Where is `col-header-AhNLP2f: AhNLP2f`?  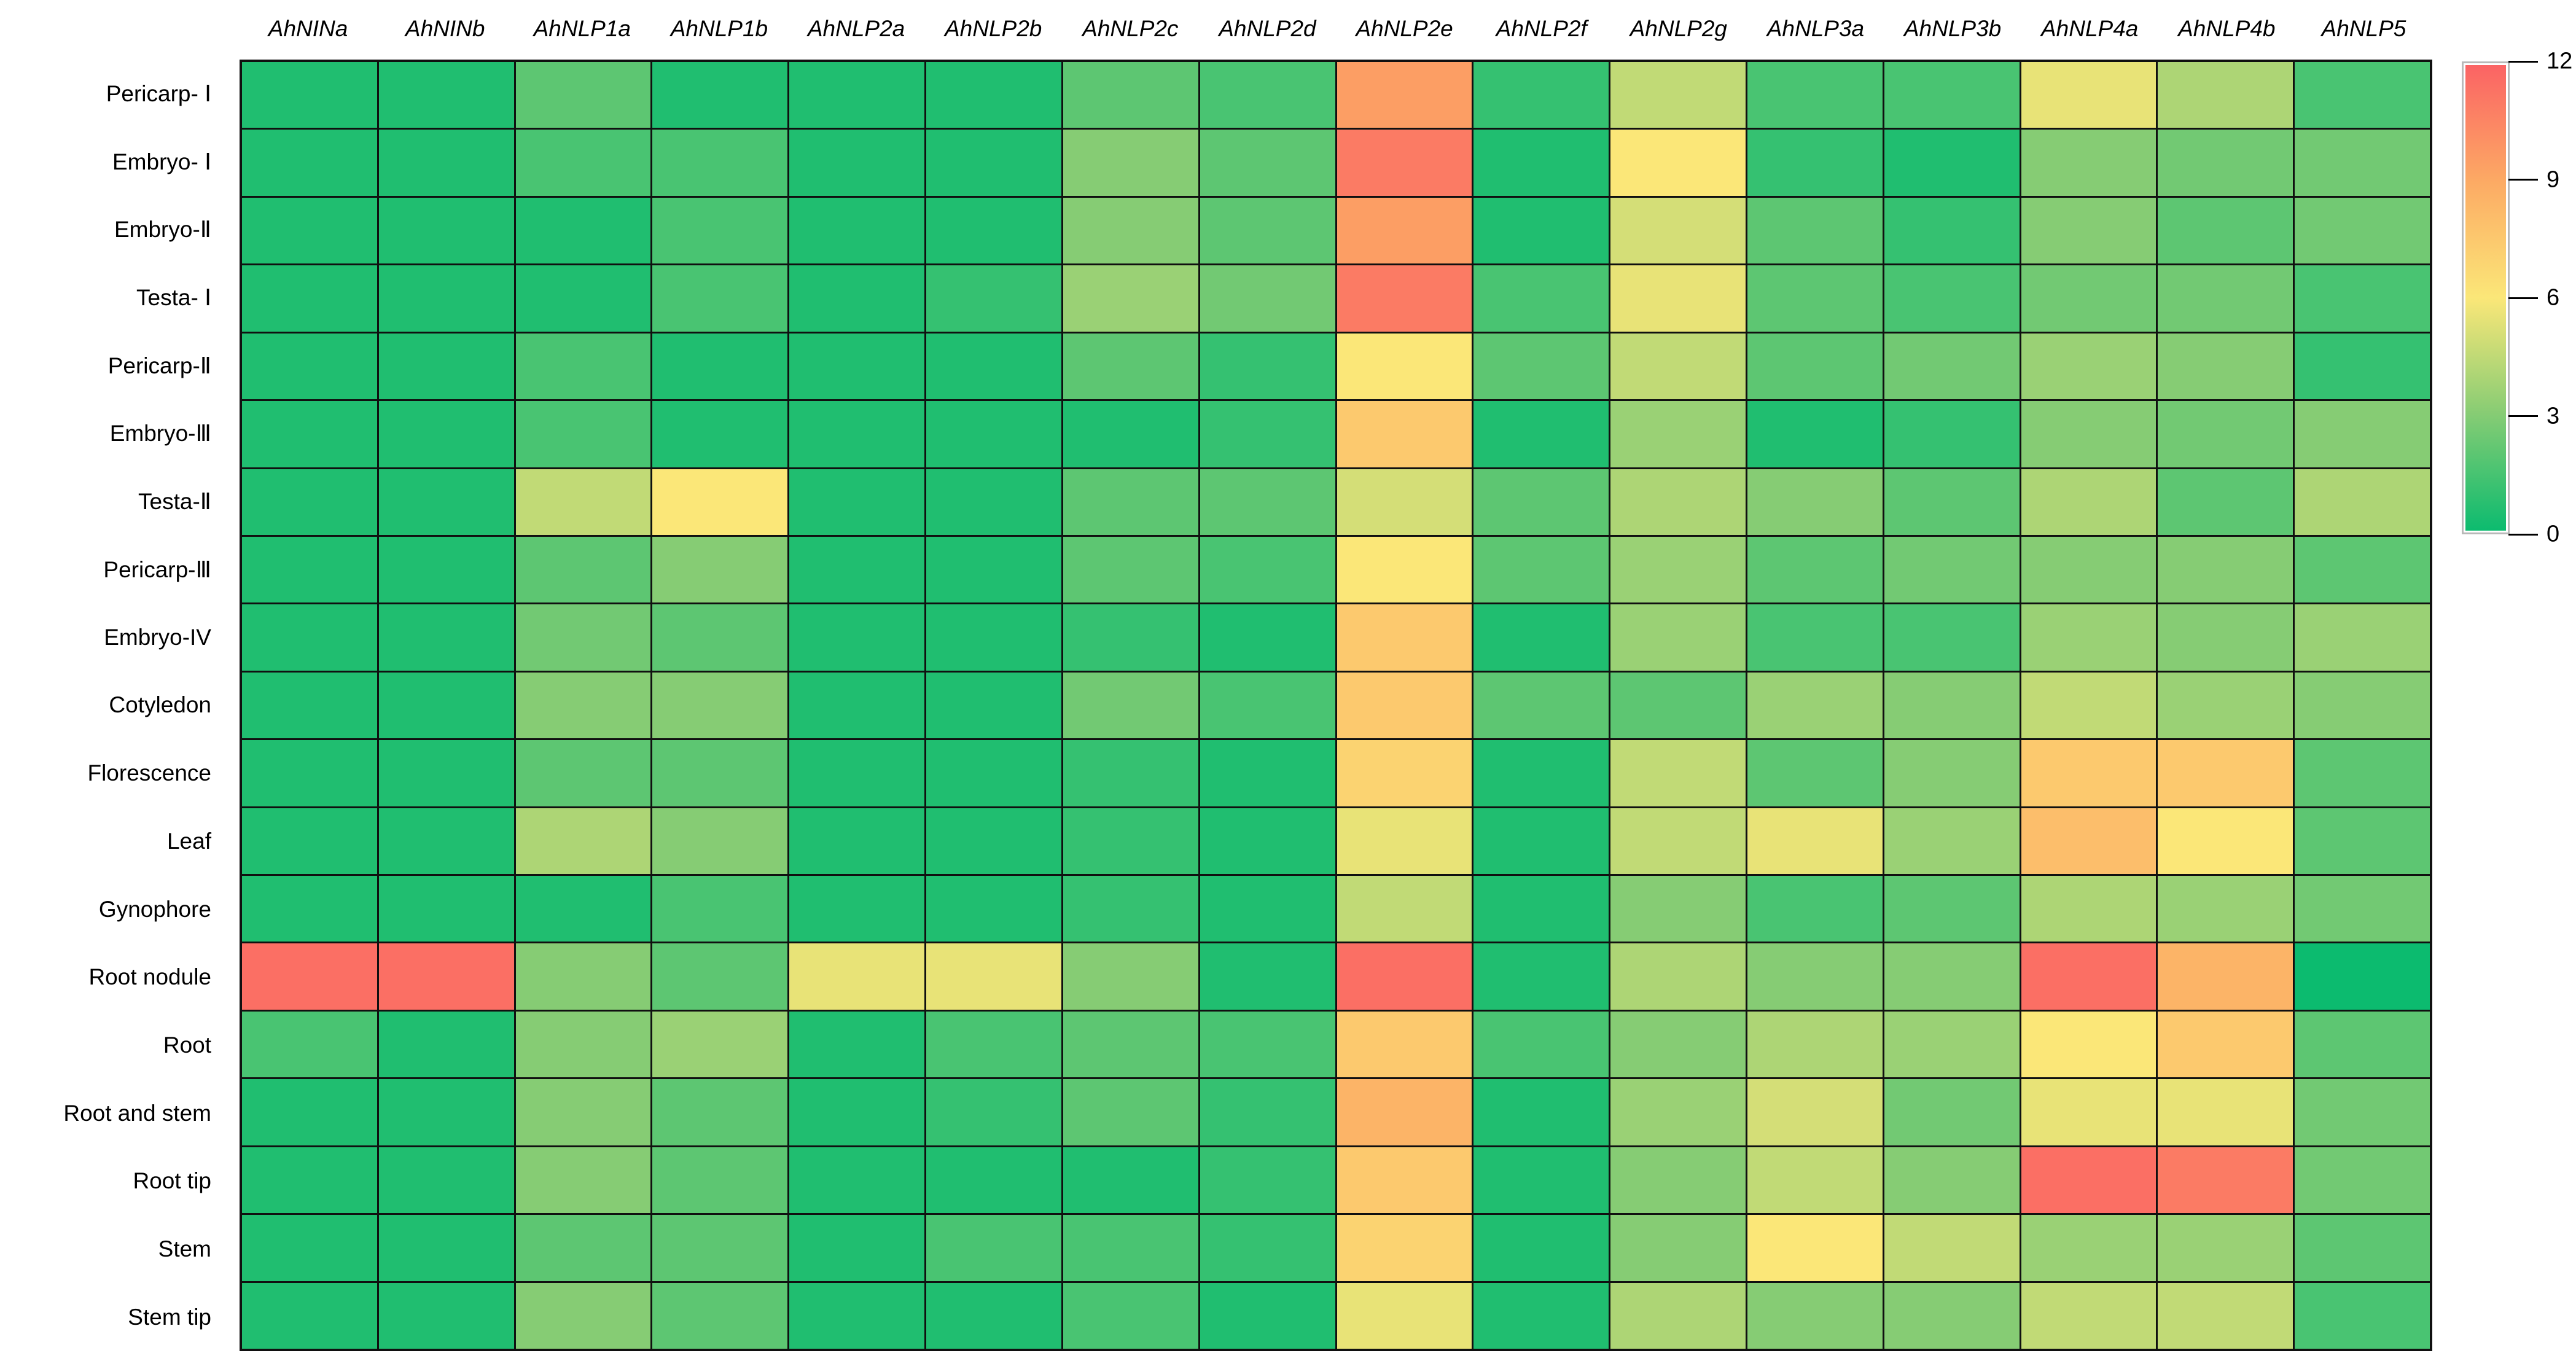
col-header-AhNLP2f: AhNLP2f is located at coordinates (1541, 28).